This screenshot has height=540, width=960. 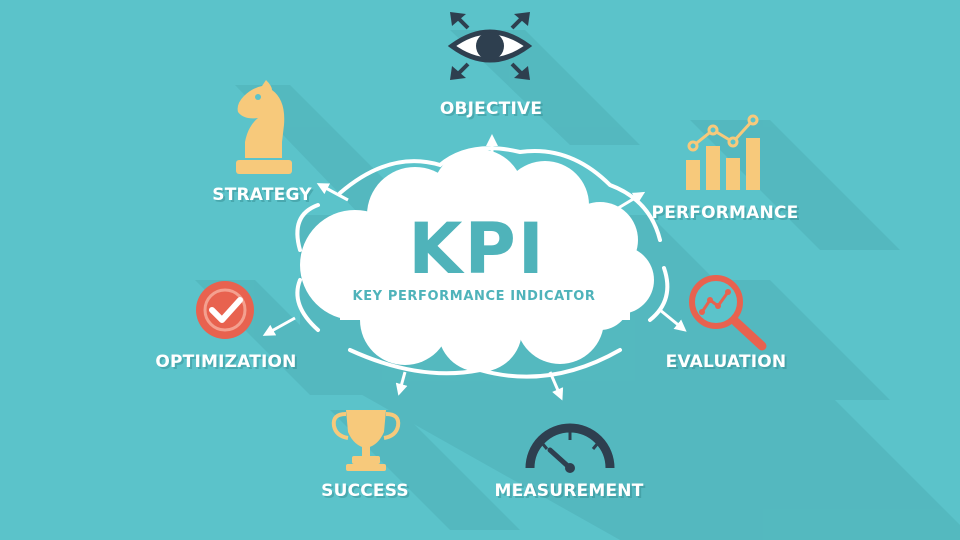 I want to click on arrow-optimization, so click(x=279, y=326).